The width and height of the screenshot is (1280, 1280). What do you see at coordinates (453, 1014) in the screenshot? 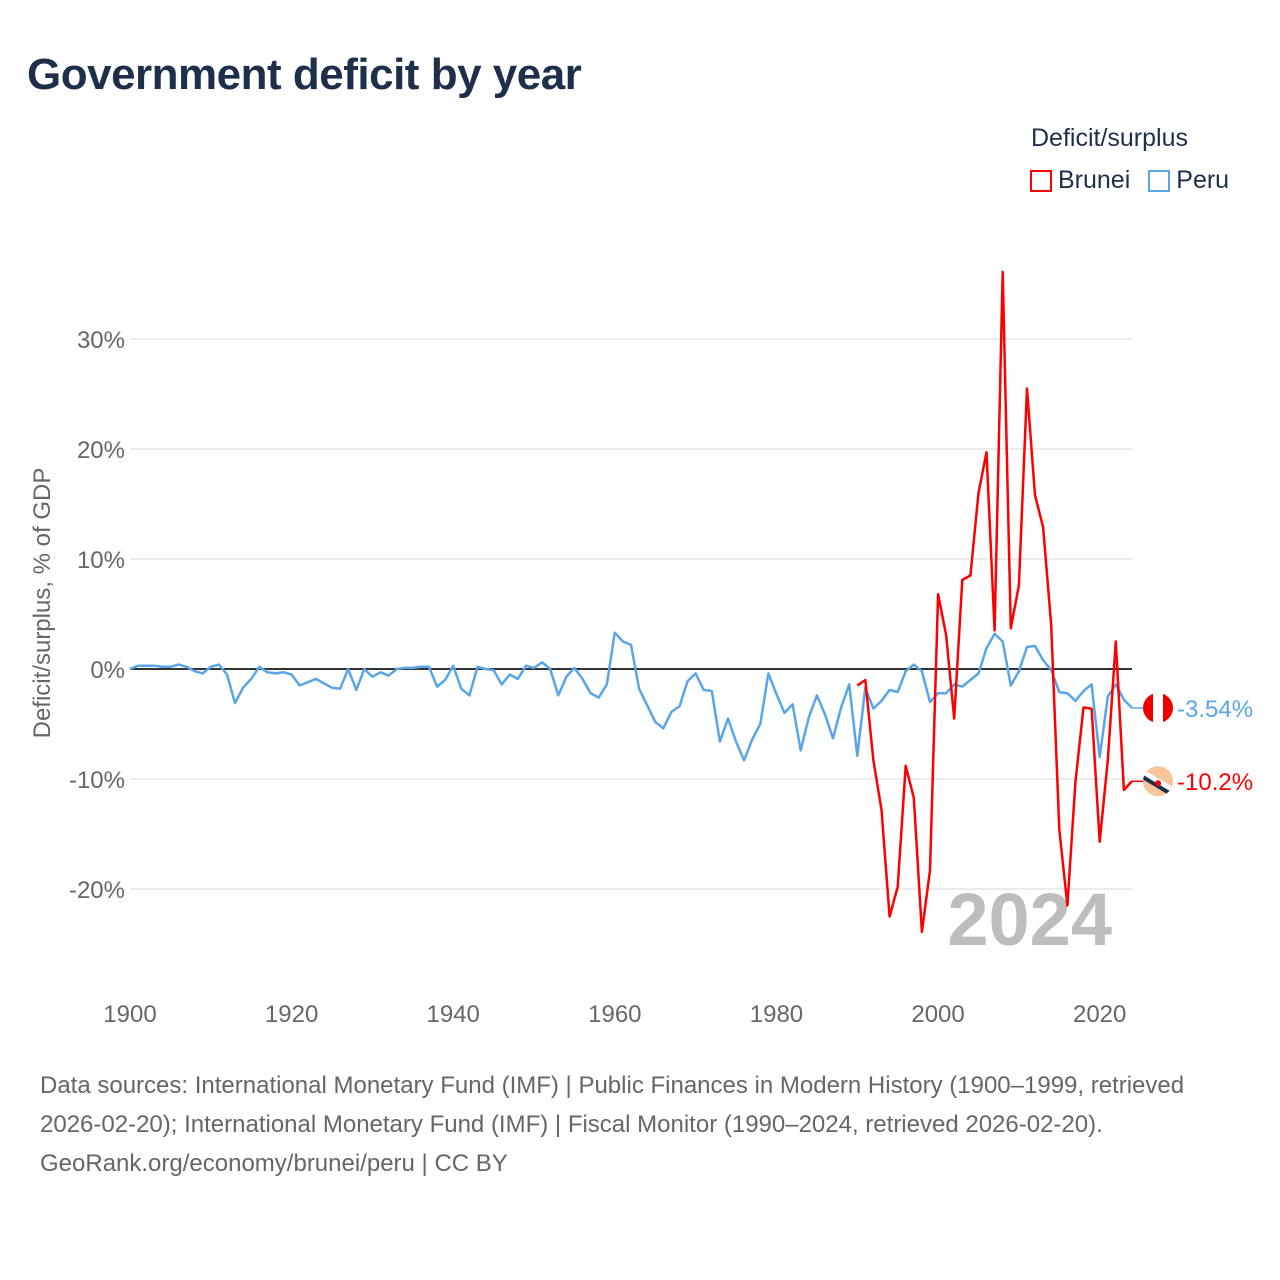
I see `x-tick-label: 1940` at bounding box center [453, 1014].